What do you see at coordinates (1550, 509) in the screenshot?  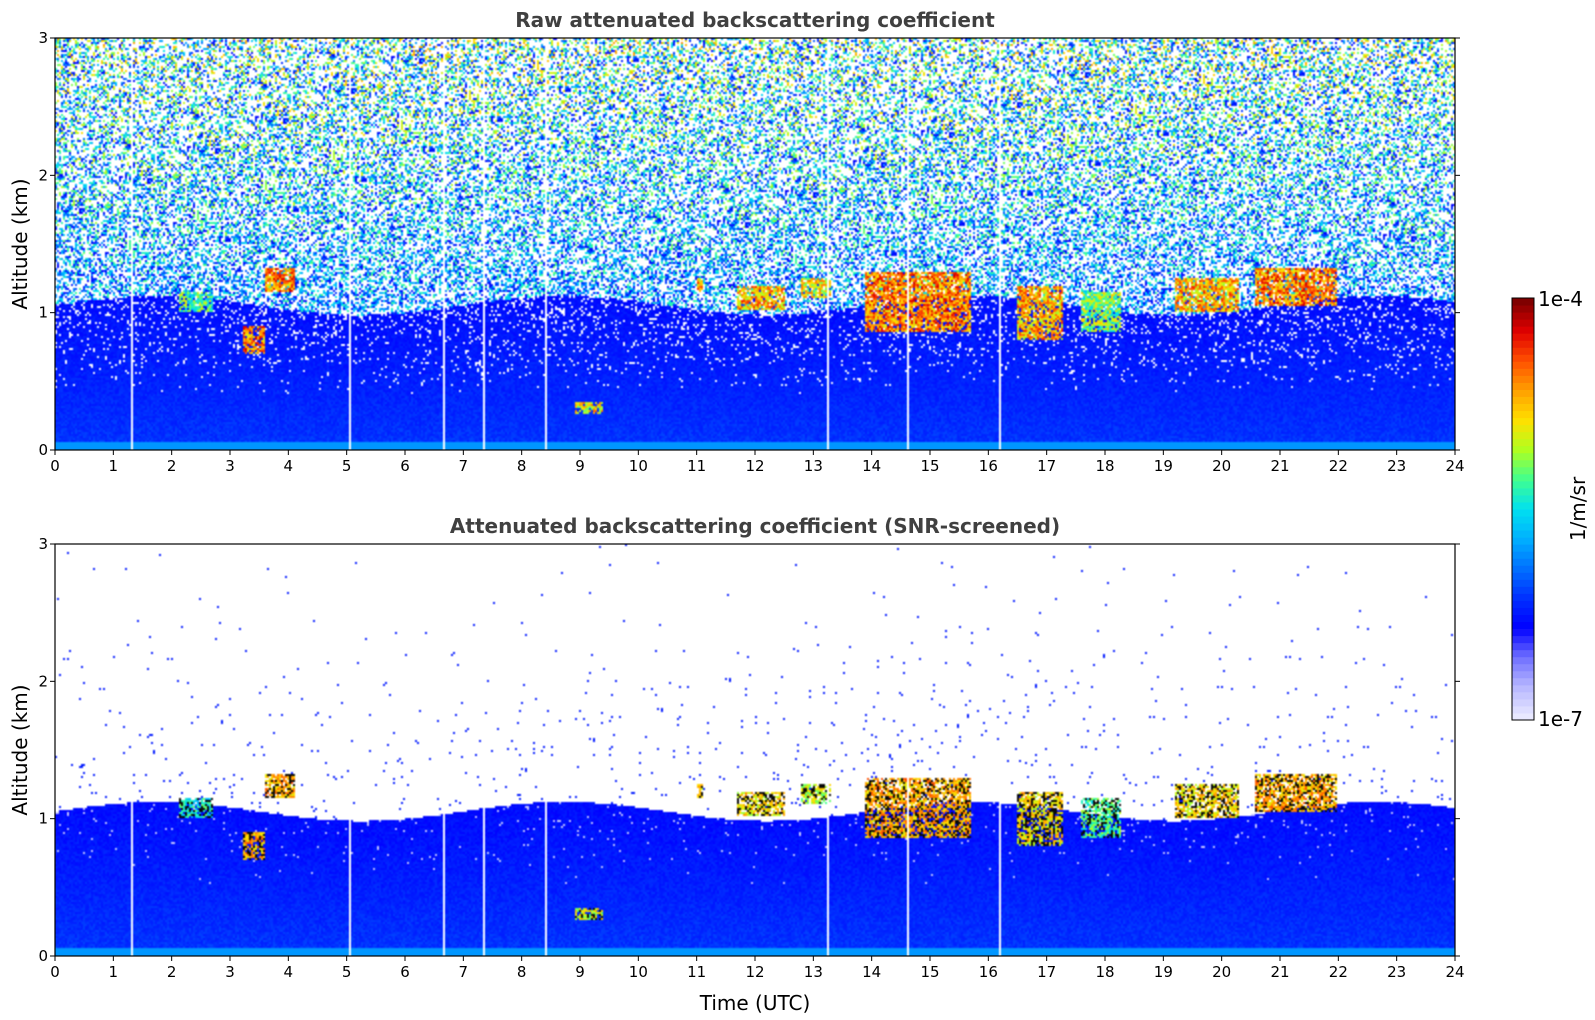 I see `colorbar: 1e-4 1e-7 1/m/sr` at bounding box center [1550, 509].